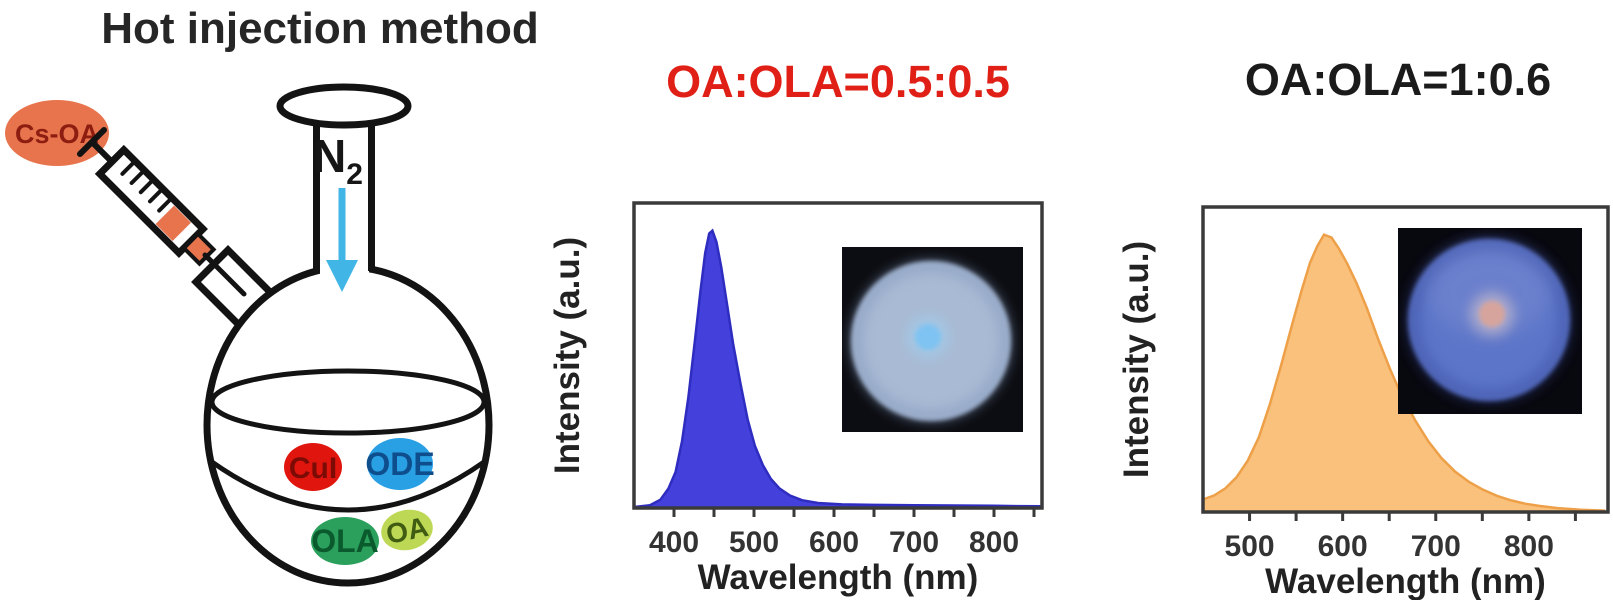  What do you see at coordinates (344, 106) in the screenshot?
I see `flask-neck-lip` at bounding box center [344, 106].